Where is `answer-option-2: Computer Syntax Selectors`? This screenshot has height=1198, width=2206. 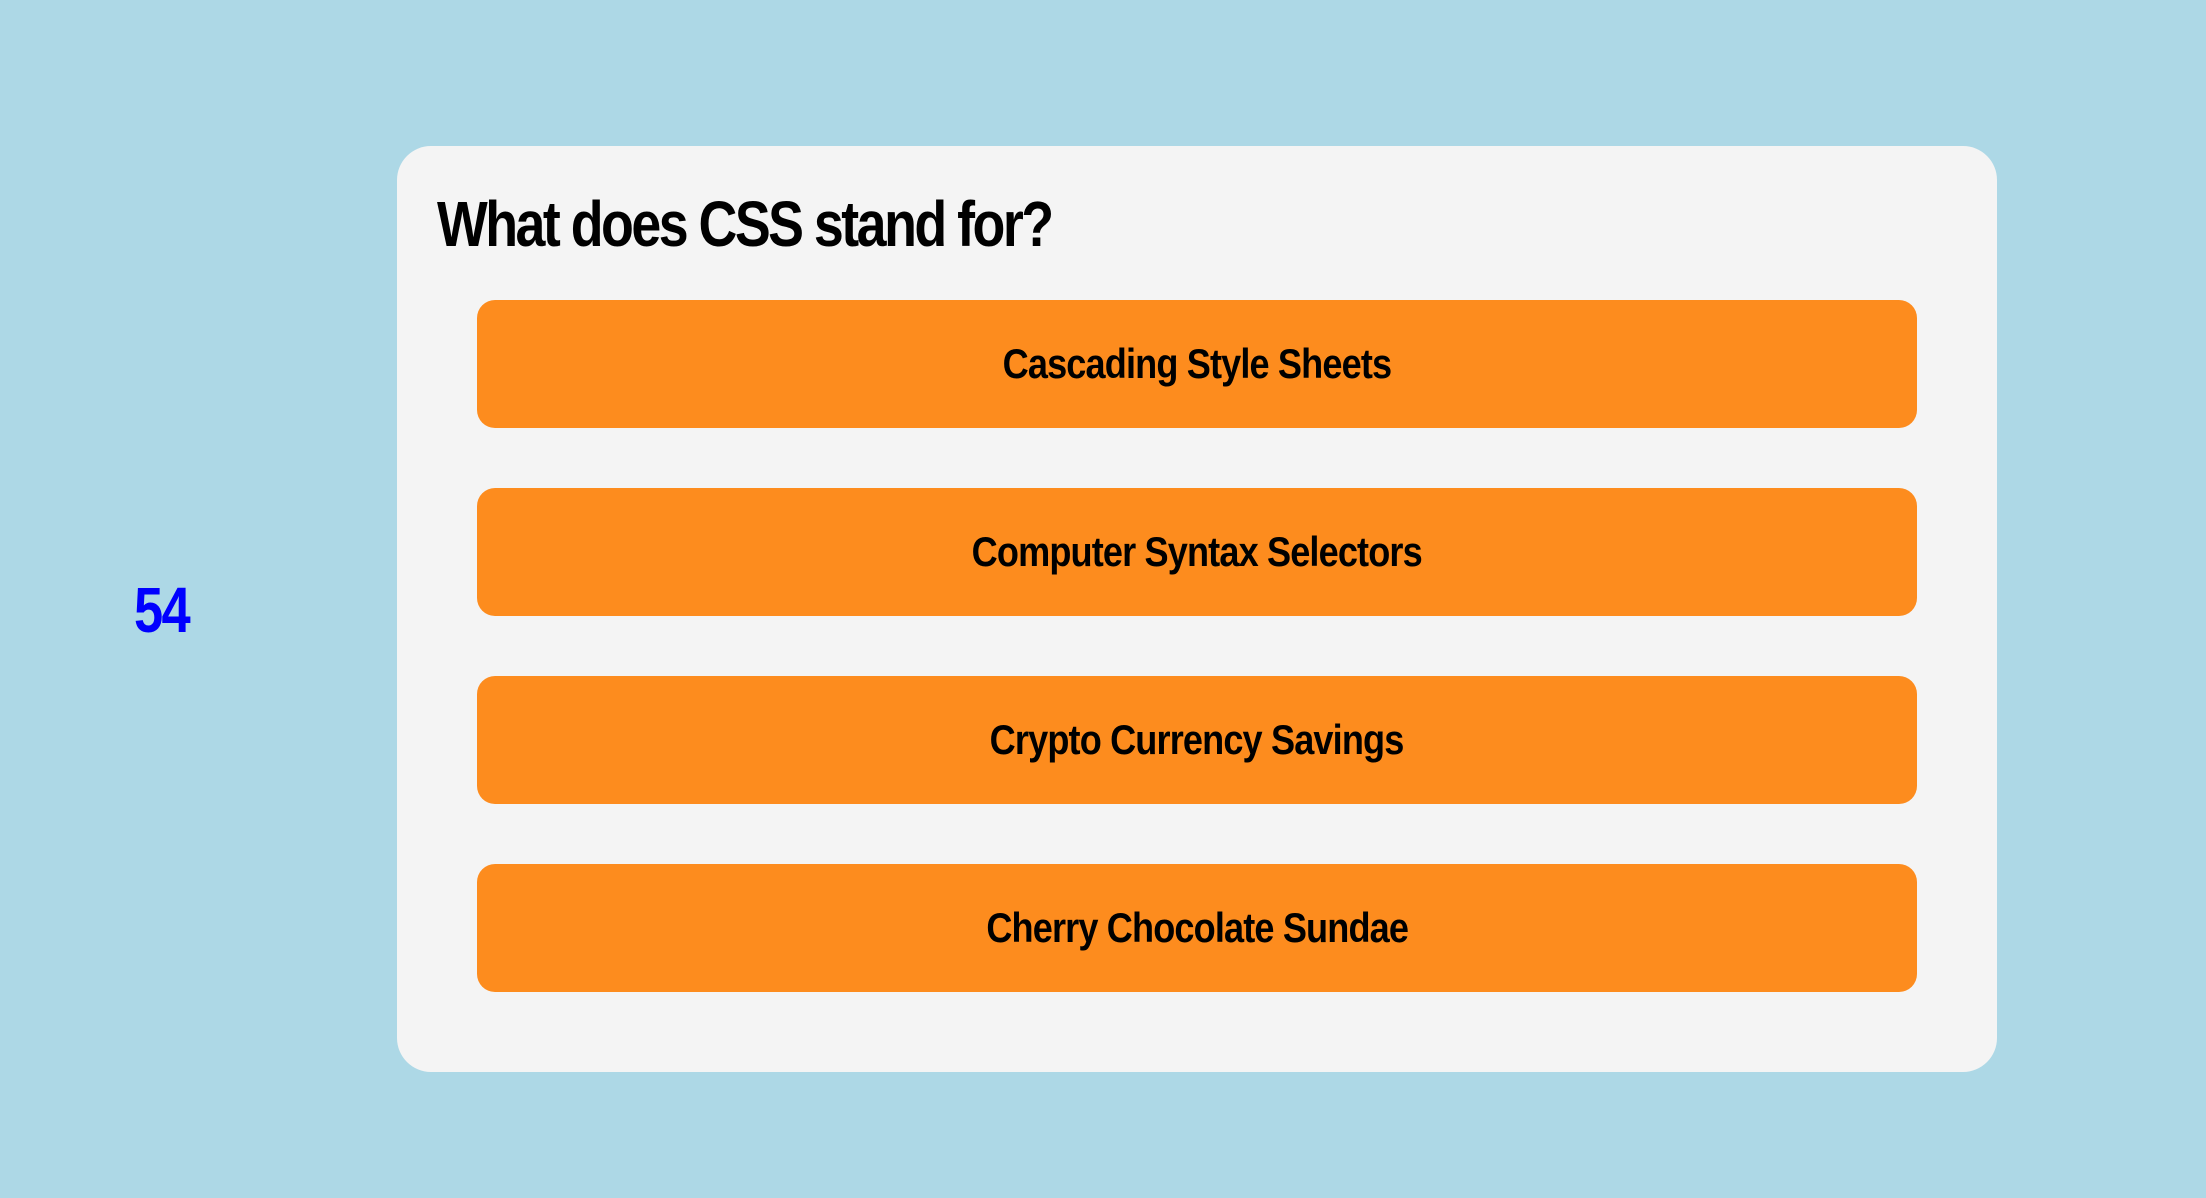
answer-option-2: Computer Syntax Selectors is located at coordinates (1197, 552).